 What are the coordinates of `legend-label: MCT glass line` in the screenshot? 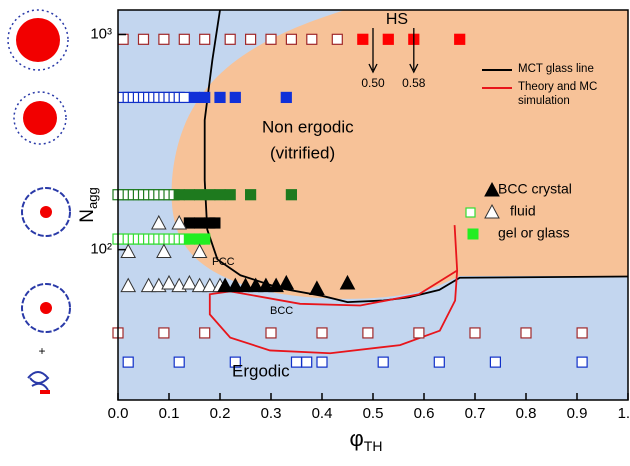 It's located at (556, 69).